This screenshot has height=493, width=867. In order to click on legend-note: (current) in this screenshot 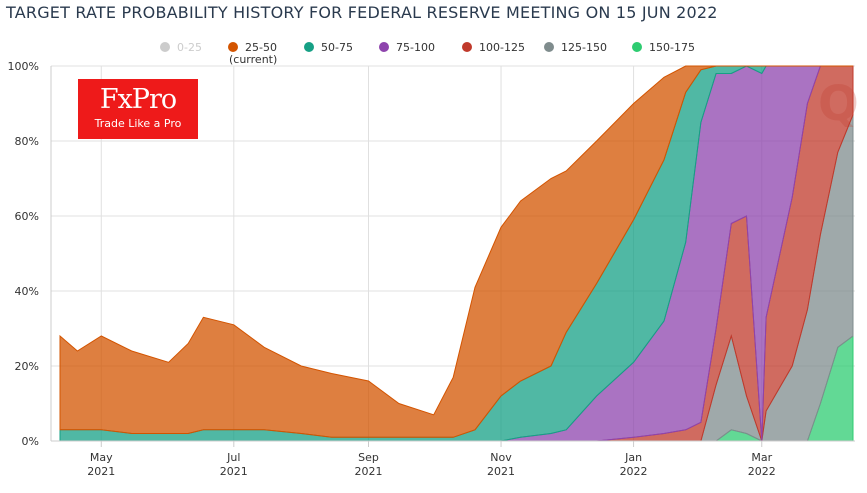, I will do `click(253, 59)`.